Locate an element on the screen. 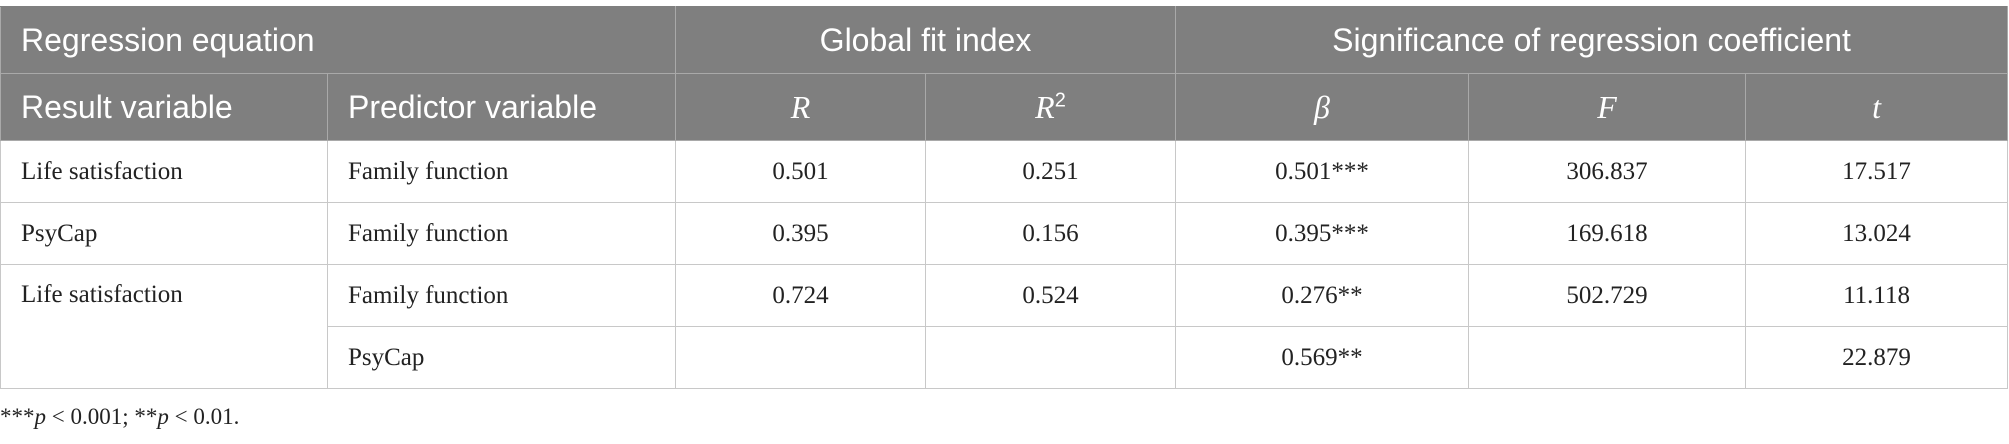  group-header: Significance of regression coefficient is located at coordinates (1592, 40).